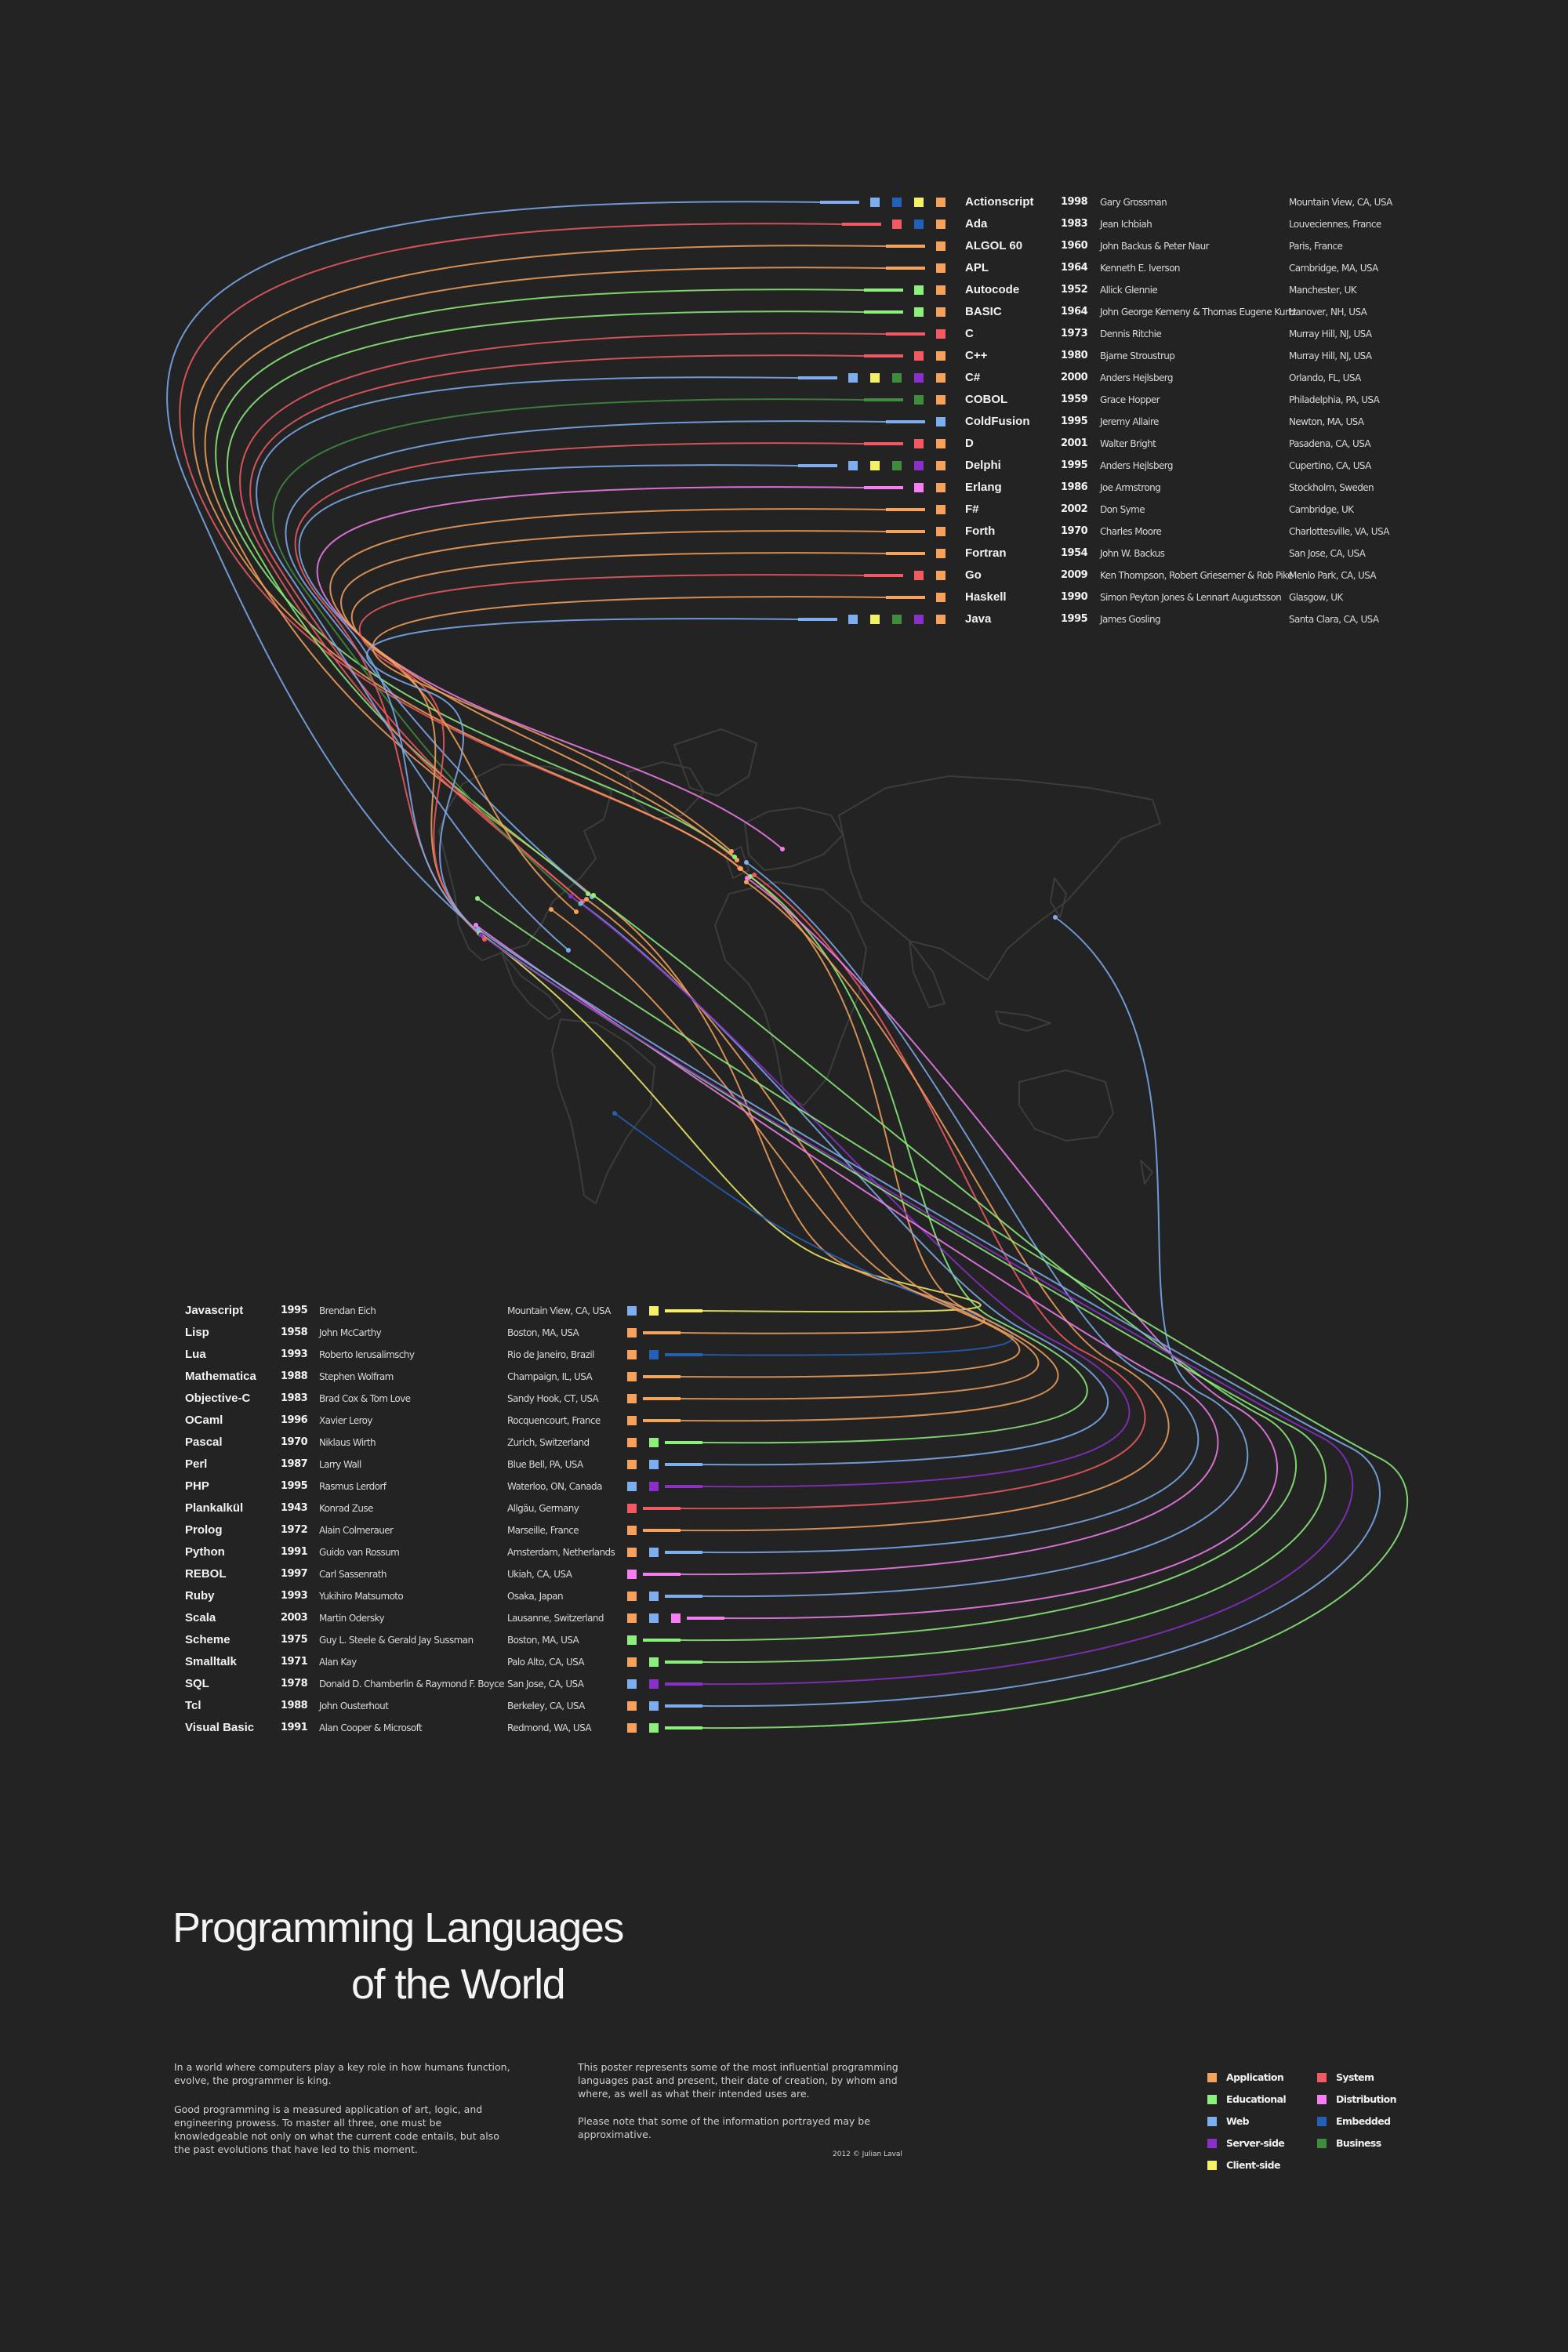  Describe the element at coordinates (1334, 399) in the screenshot. I see `language-location: Philadelphia, PA, USA` at that location.